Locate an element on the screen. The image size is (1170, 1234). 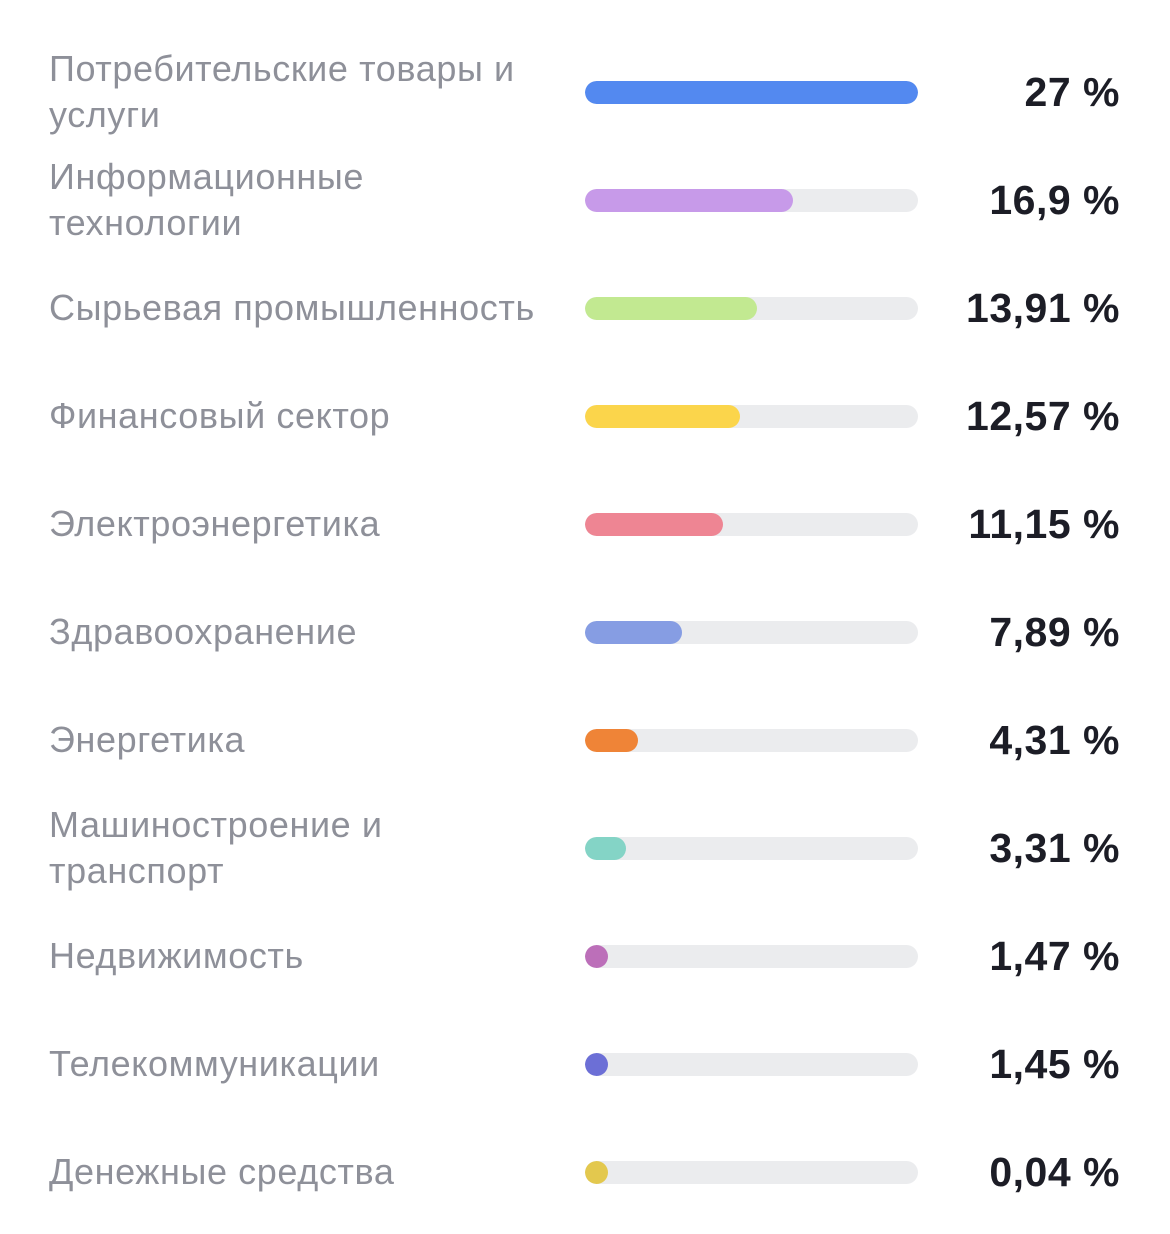
sector-row: Здравоохранение 7,89 % is located at coordinates (585, 632).